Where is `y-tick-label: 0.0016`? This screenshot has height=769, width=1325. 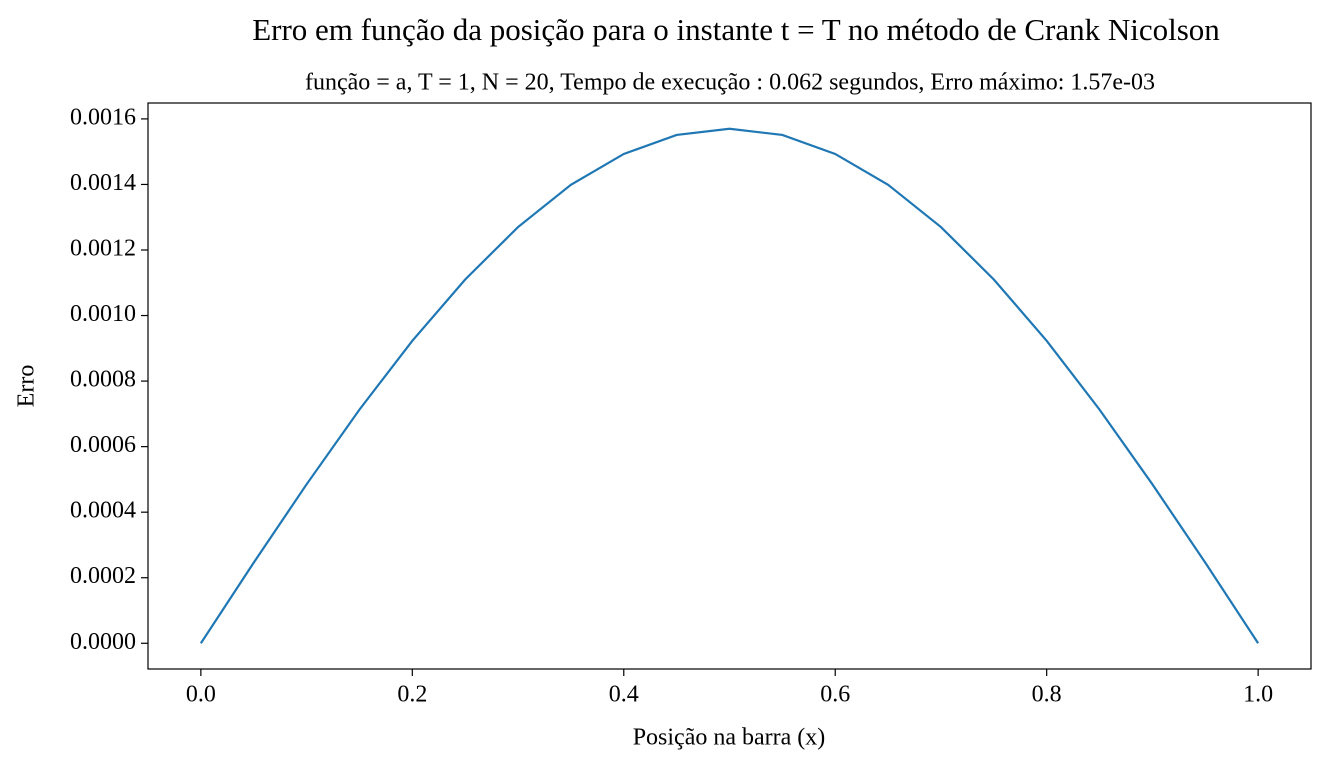
y-tick-label: 0.0016 is located at coordinates (103, 117).